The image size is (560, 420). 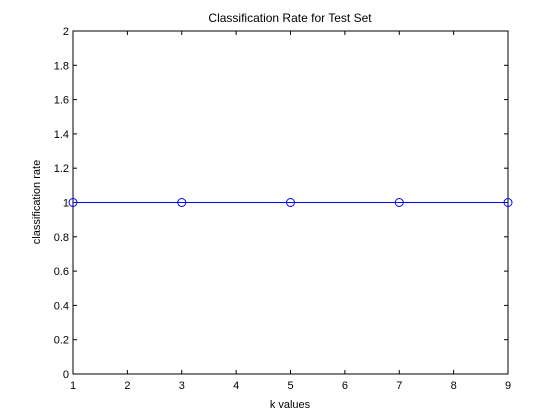 I want to click on x-tick-label: 1, so click(x=73, y=386).